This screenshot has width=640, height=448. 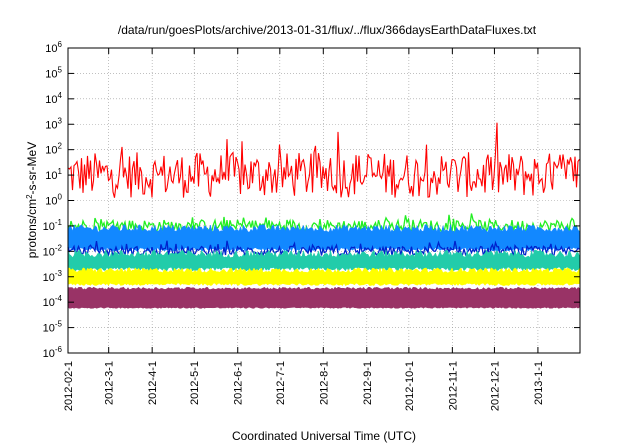 I want to click on y-tick-label: 10¹, so click(x=53, y=174).